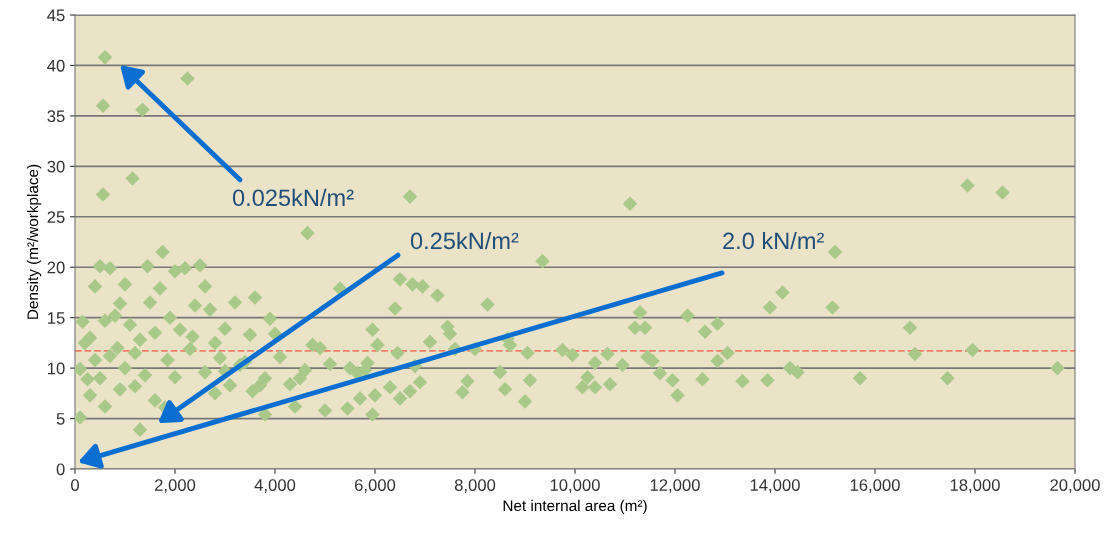  I want to click on y-tick-label: 45, so click(56, 15).